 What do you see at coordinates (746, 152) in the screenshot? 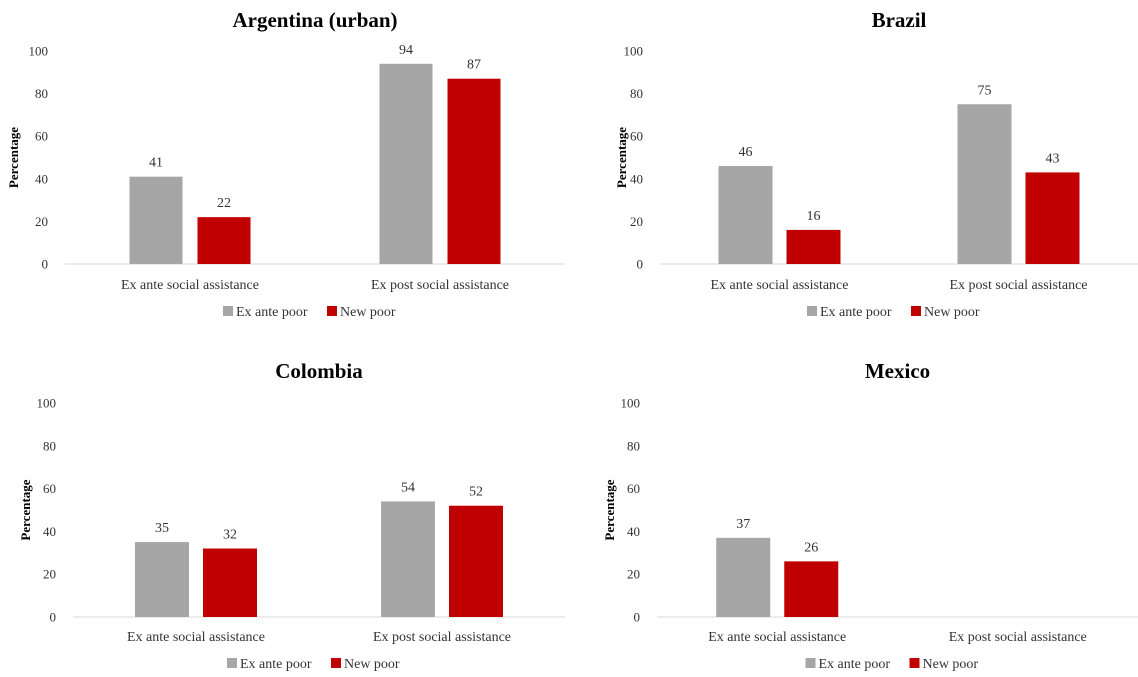
I see `data-label: 46` at bounding box center [746, 152].